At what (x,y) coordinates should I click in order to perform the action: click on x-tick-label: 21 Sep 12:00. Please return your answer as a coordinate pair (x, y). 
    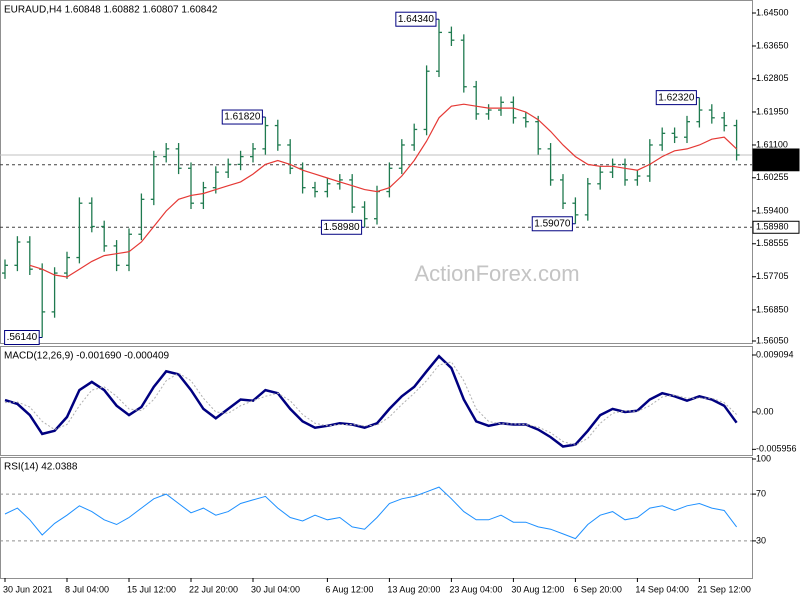
    Looking at the image, I should click on (724, 589).